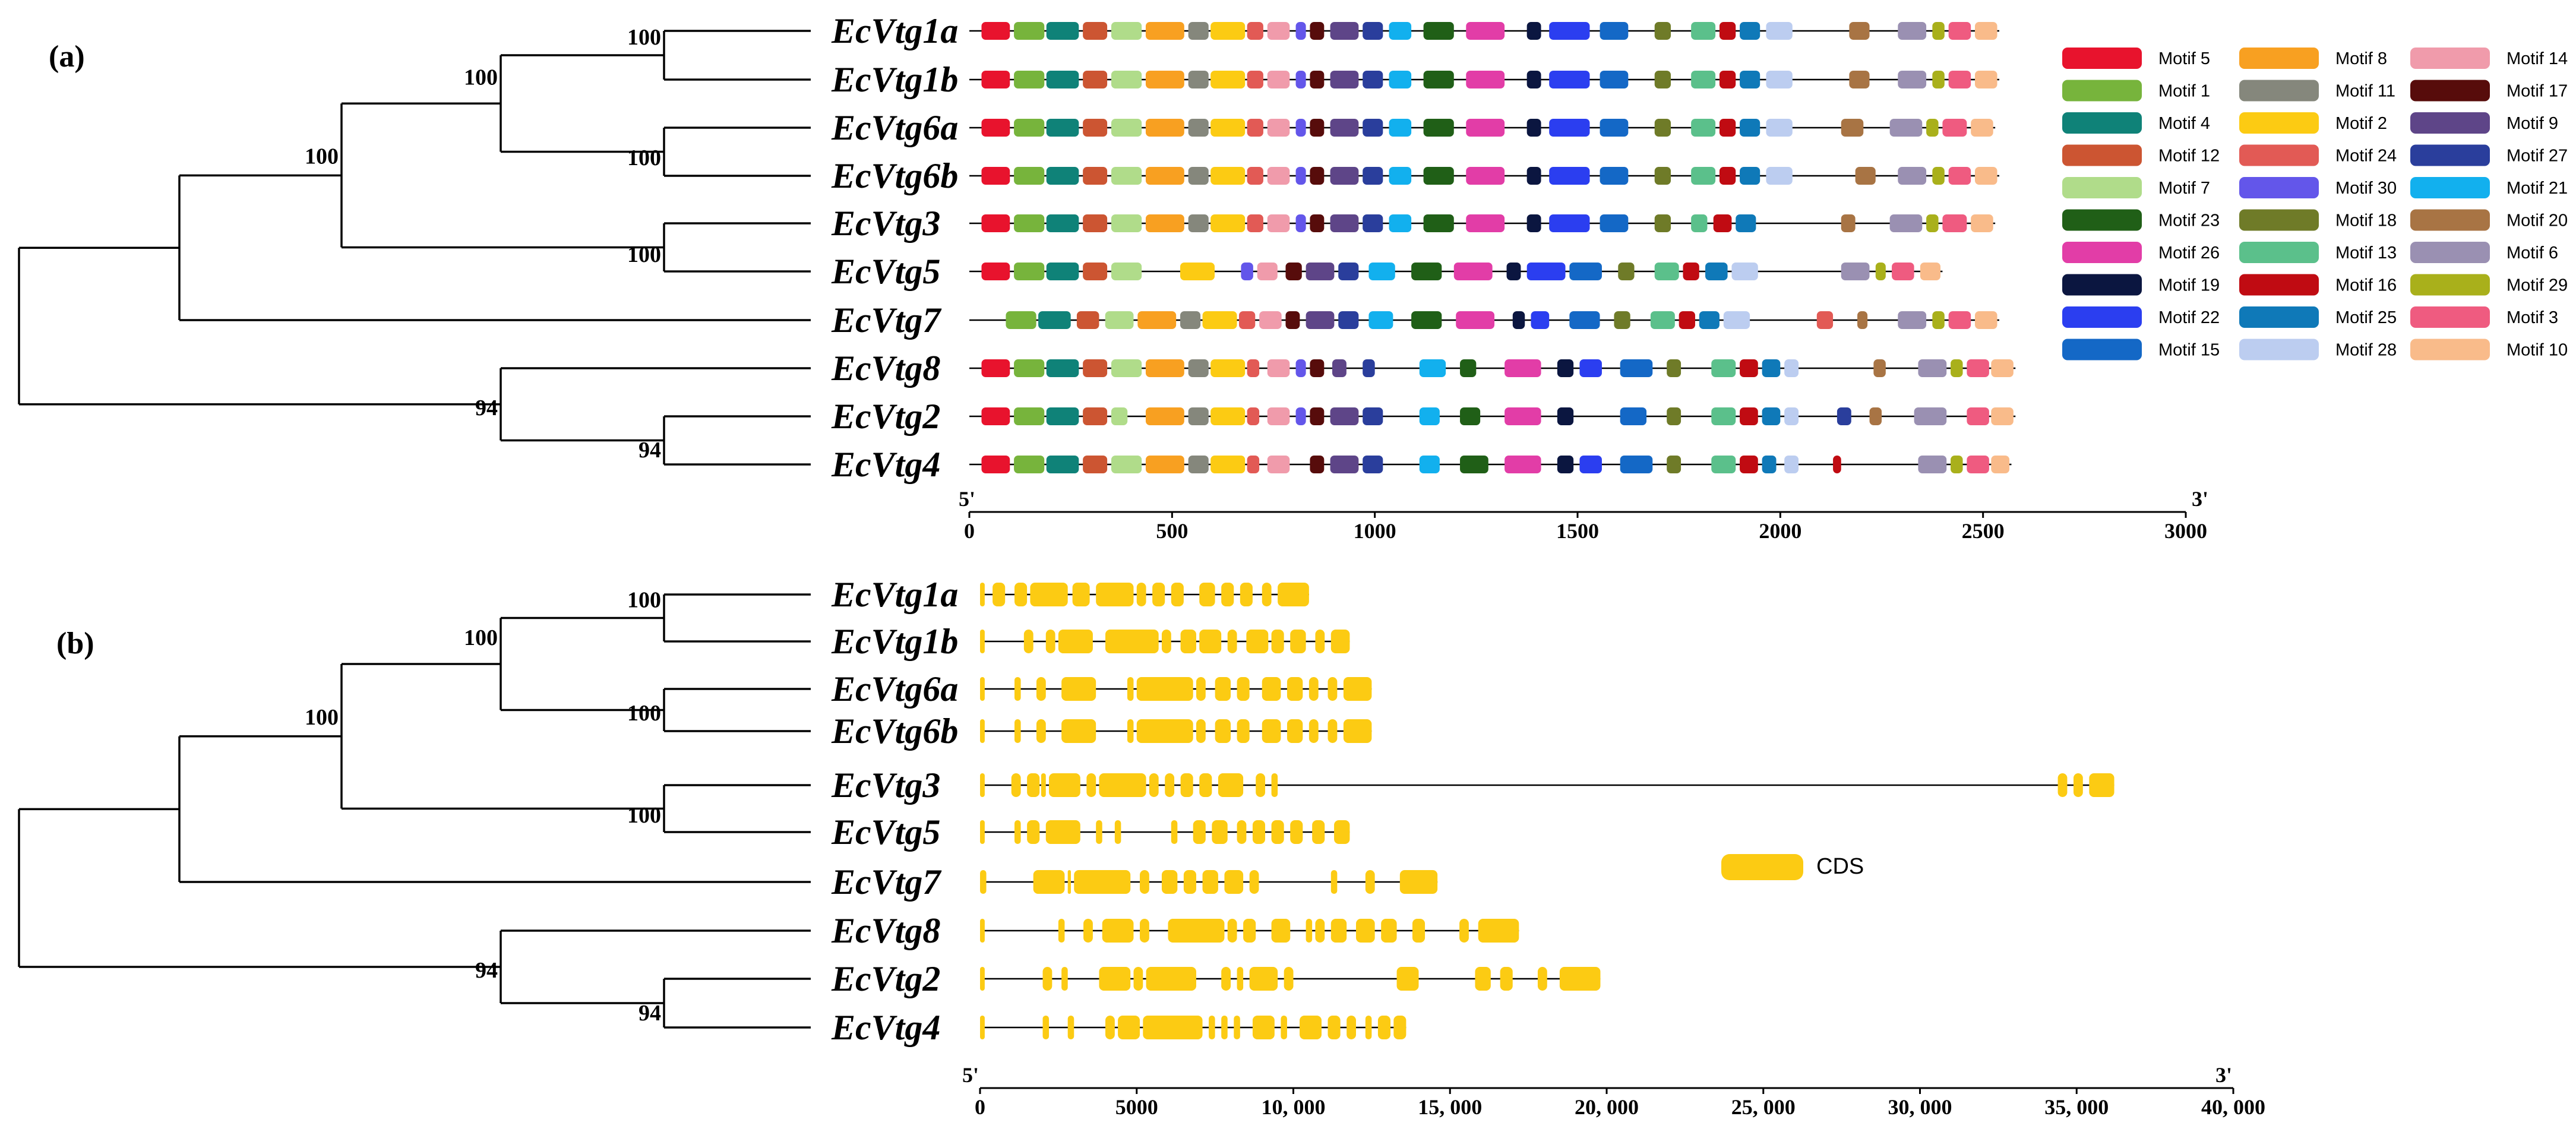 This screenshot has height=1132, width=2576. I want to click on motif-legend-label: Motif 26, so click(2189, 253).